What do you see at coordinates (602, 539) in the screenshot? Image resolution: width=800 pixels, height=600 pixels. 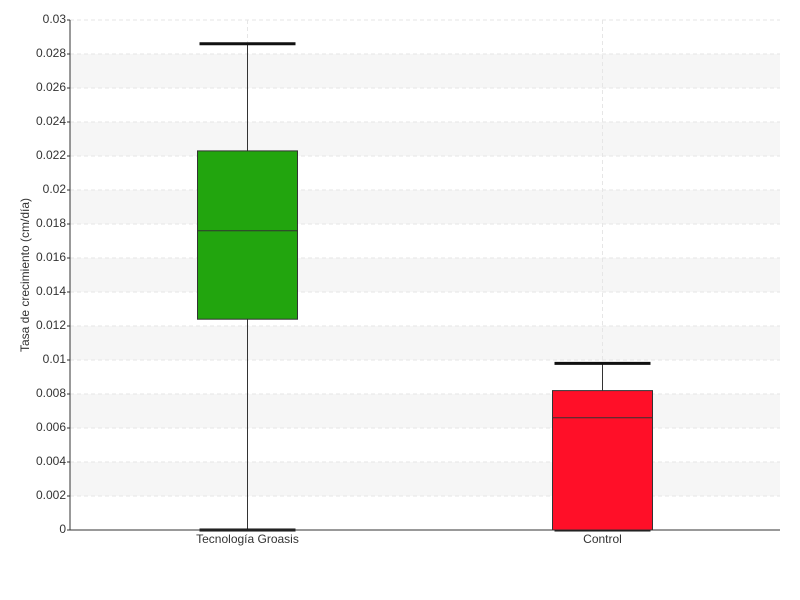 I see `x-tick-label: Control` at bounding box center [602, 539].